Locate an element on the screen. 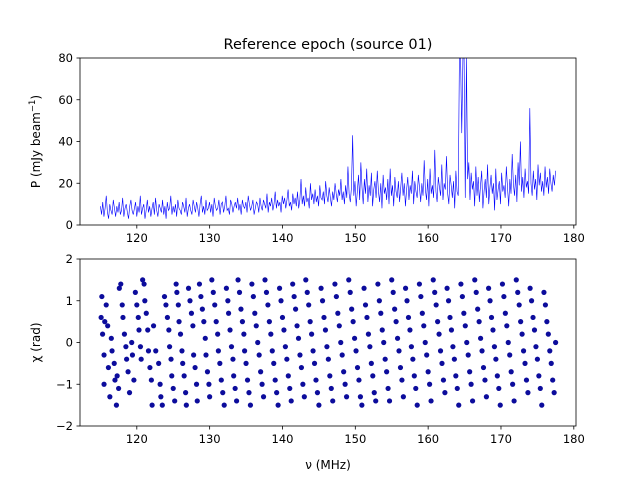 The height and width of the screenshot is (484, 640). polarization-y-tick-label: 60 is located at coordinates (65, 100).